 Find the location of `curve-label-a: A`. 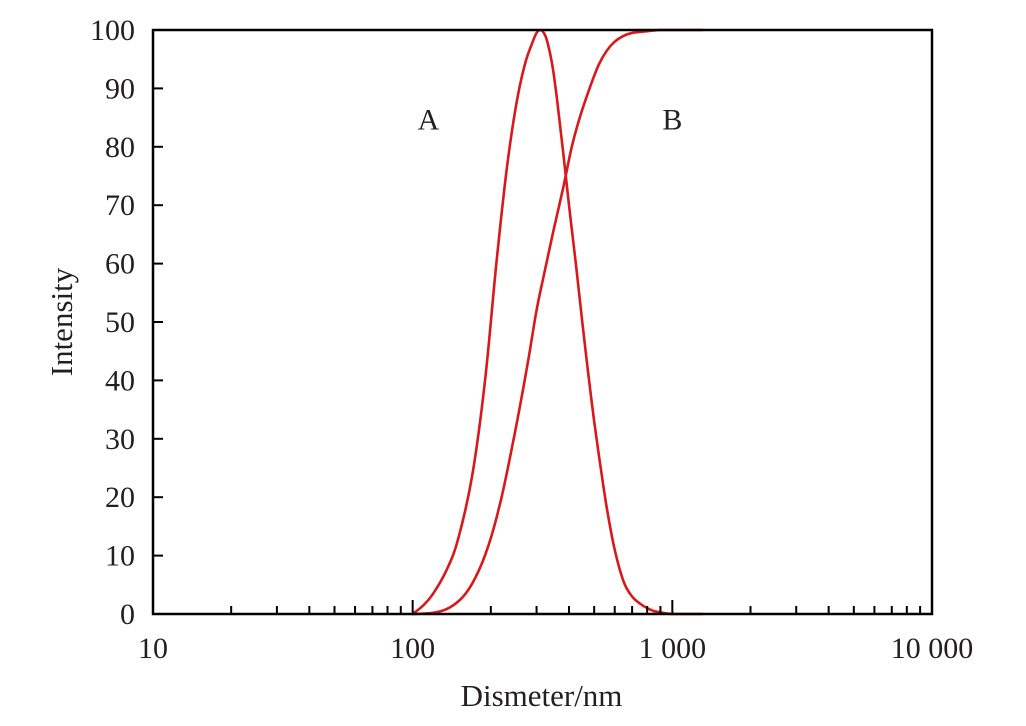

curve-label-a: A is located at coordinates (429, 120).